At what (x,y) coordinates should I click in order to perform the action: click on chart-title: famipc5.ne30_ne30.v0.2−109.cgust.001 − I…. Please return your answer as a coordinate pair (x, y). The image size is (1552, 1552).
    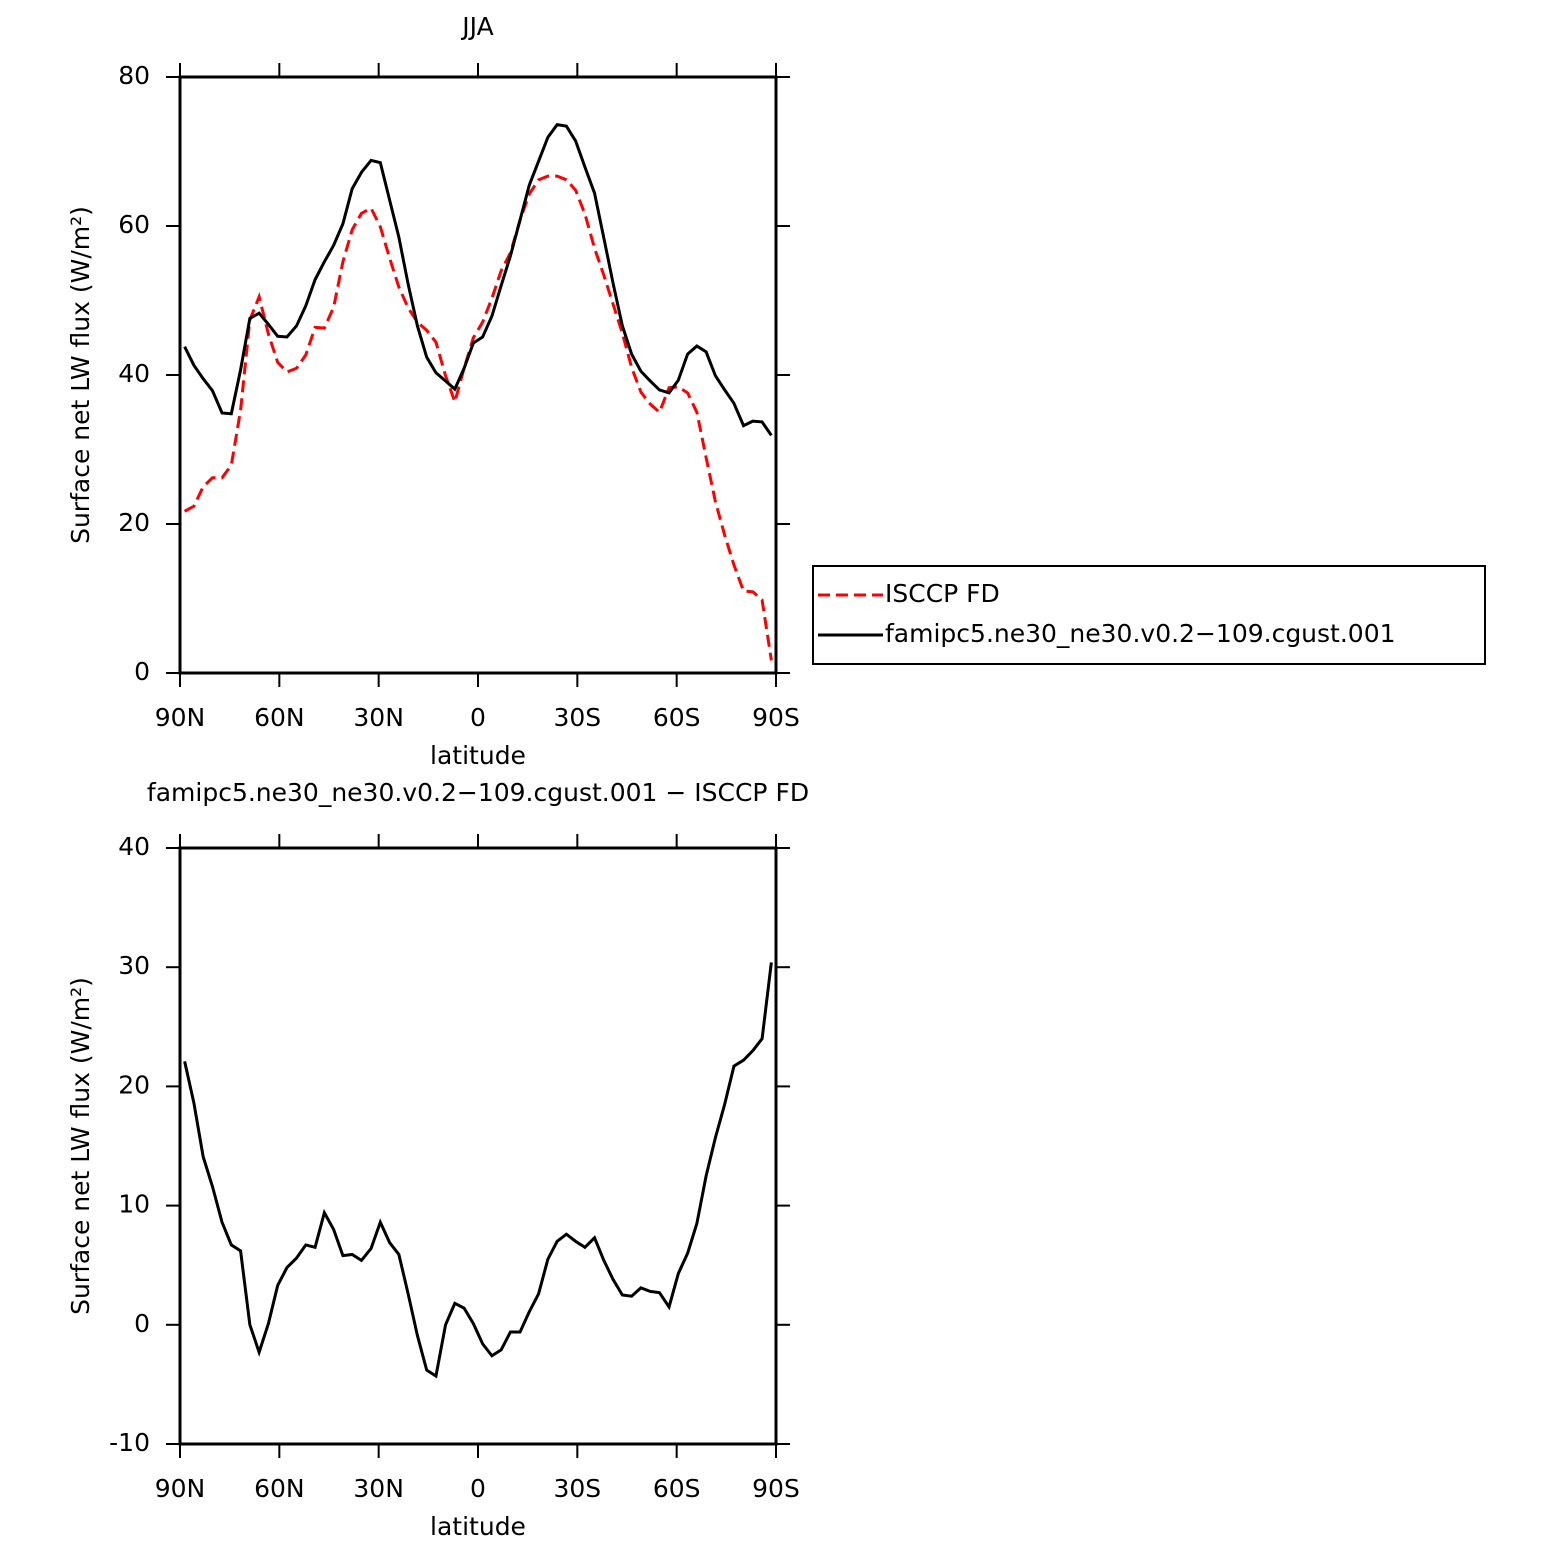
    Looking at the image, I should click on (478, 792).